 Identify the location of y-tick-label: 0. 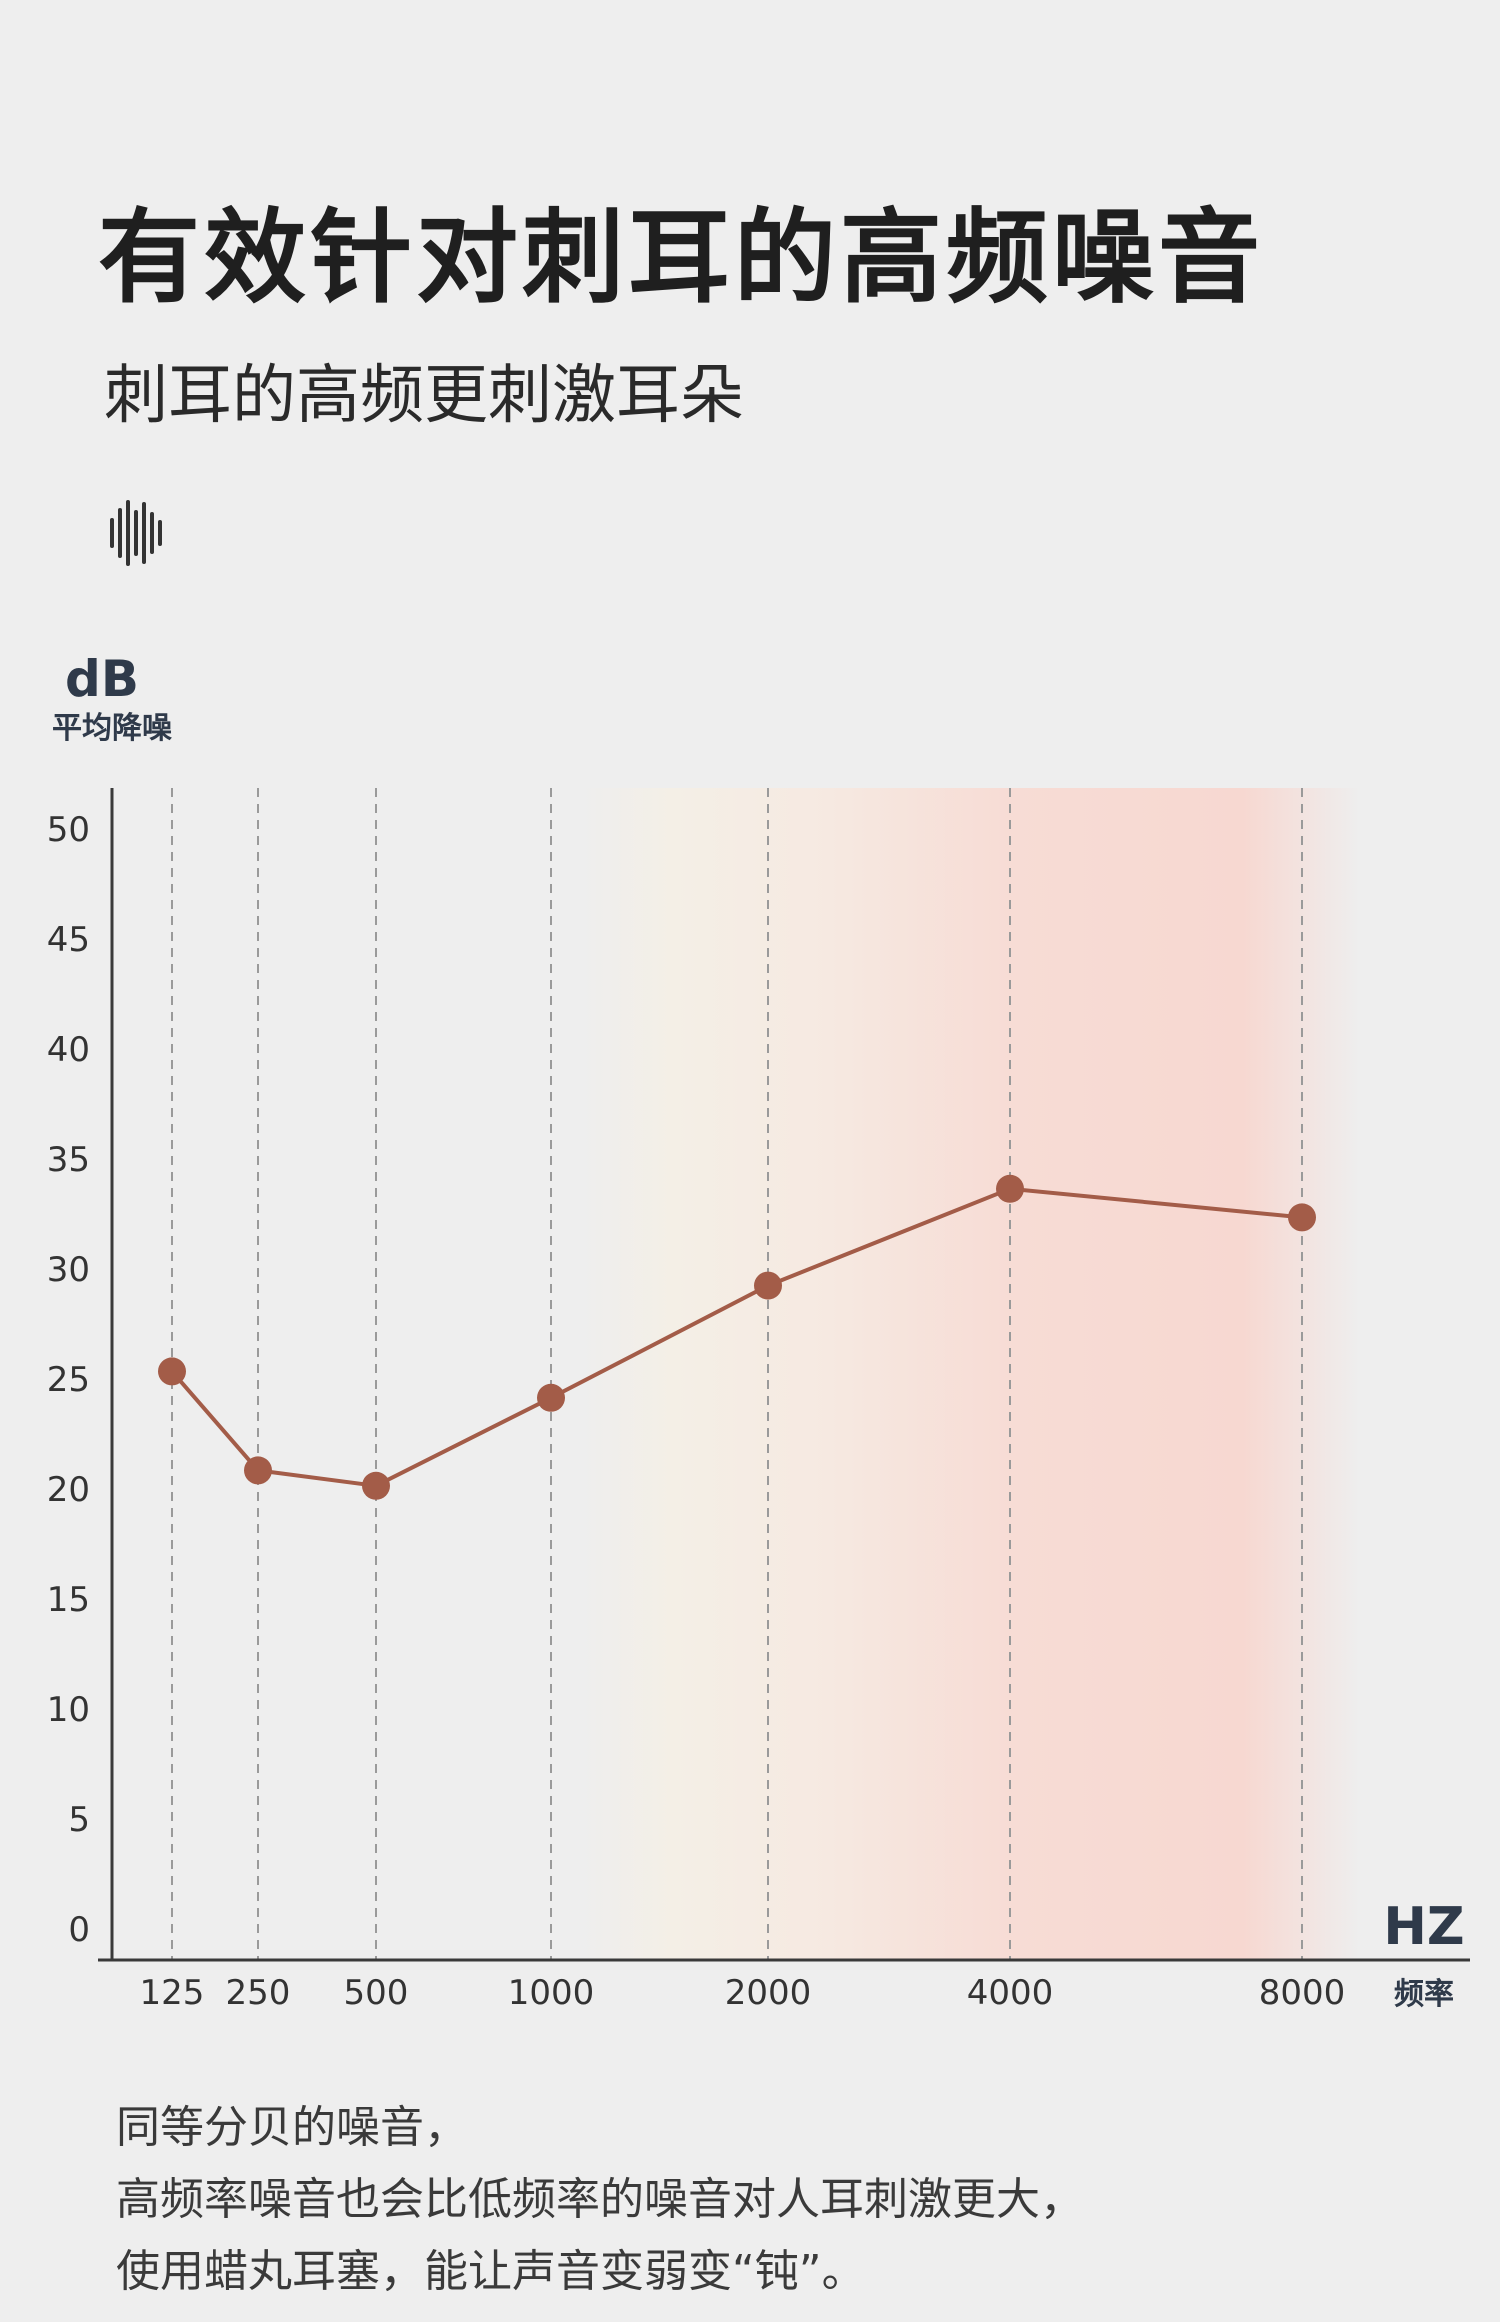
(79, 1930).